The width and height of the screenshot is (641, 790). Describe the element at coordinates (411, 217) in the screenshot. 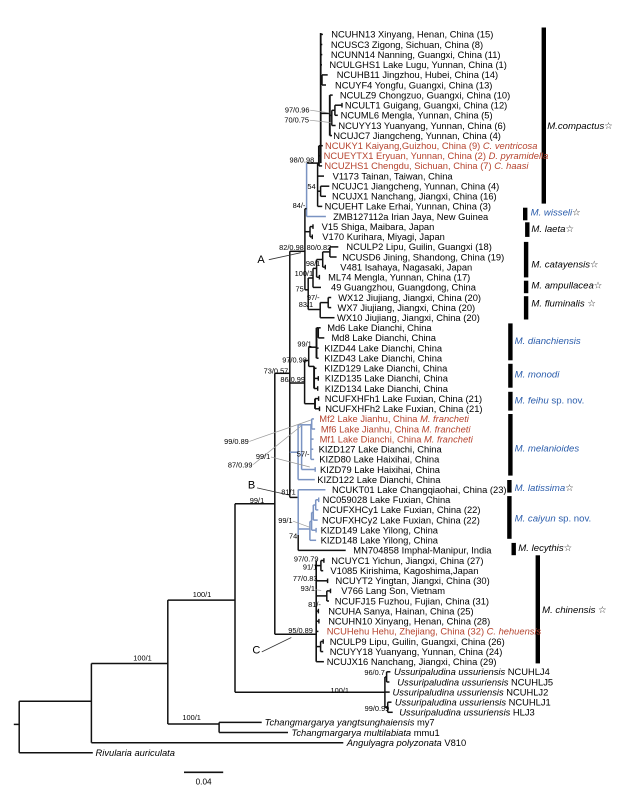

I see `svg-text:ZMB127112a Irian Jaya, New Gui: ZMB127112a Irian Jaya, New Guinea` at that location.